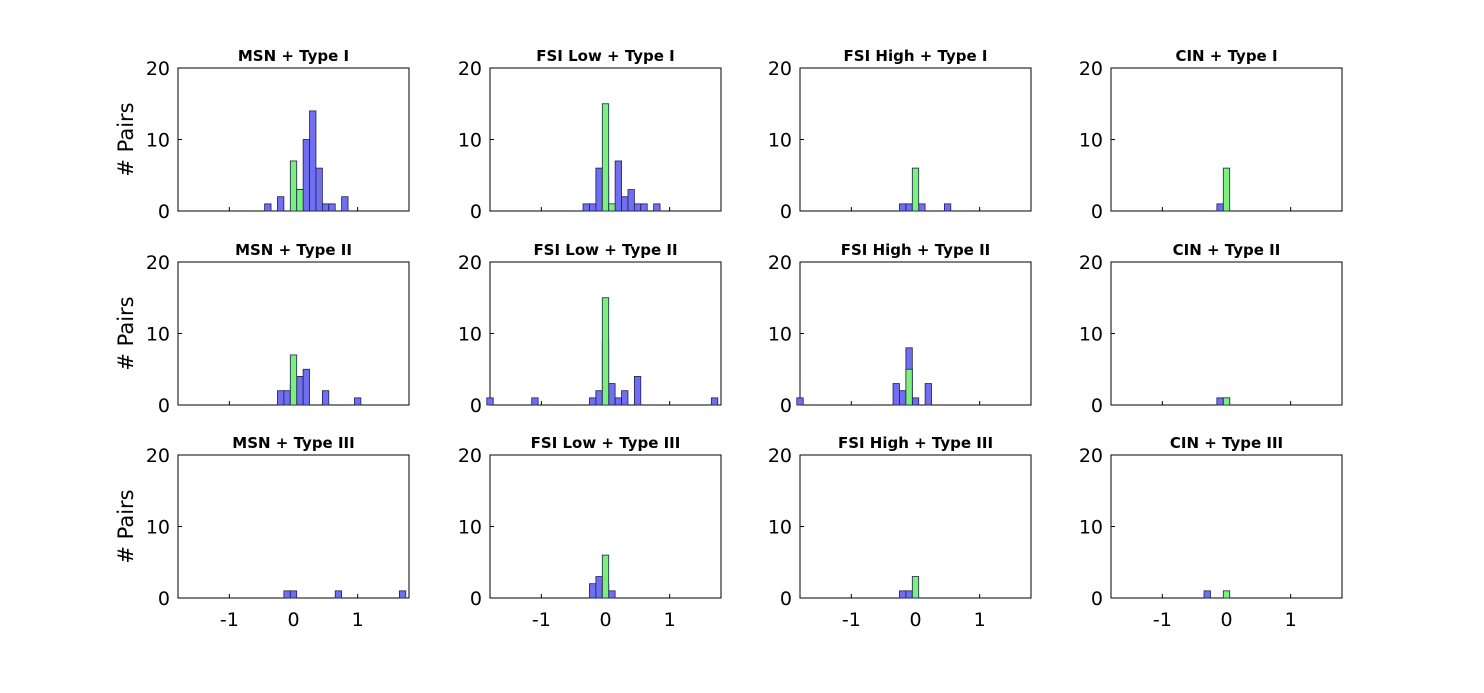 Image resolution: width=1484 pixels, height=693 pixels. I want to click on x-tick-label: 1, so click(980, 620).